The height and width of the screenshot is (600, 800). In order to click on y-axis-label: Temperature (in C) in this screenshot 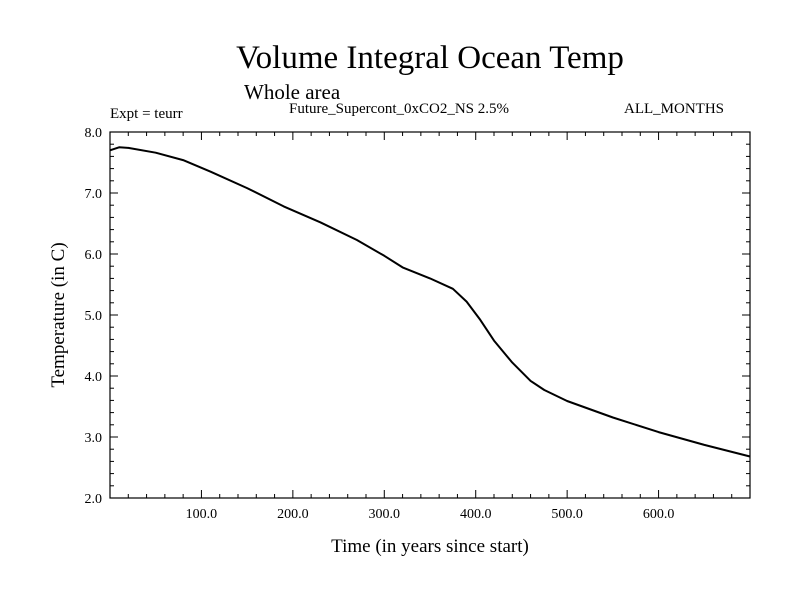, I will do `click(58, 314)`.